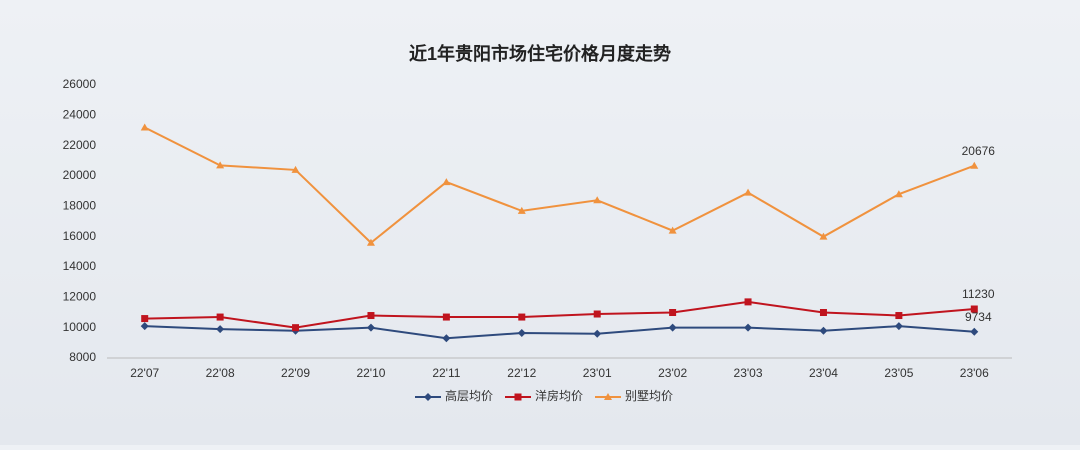 The height and width of the screenshot is (450, 1080). Describe the element at coordinates (80, 175) in the screenshot. I see `y-tick-label: 20000` at that location.